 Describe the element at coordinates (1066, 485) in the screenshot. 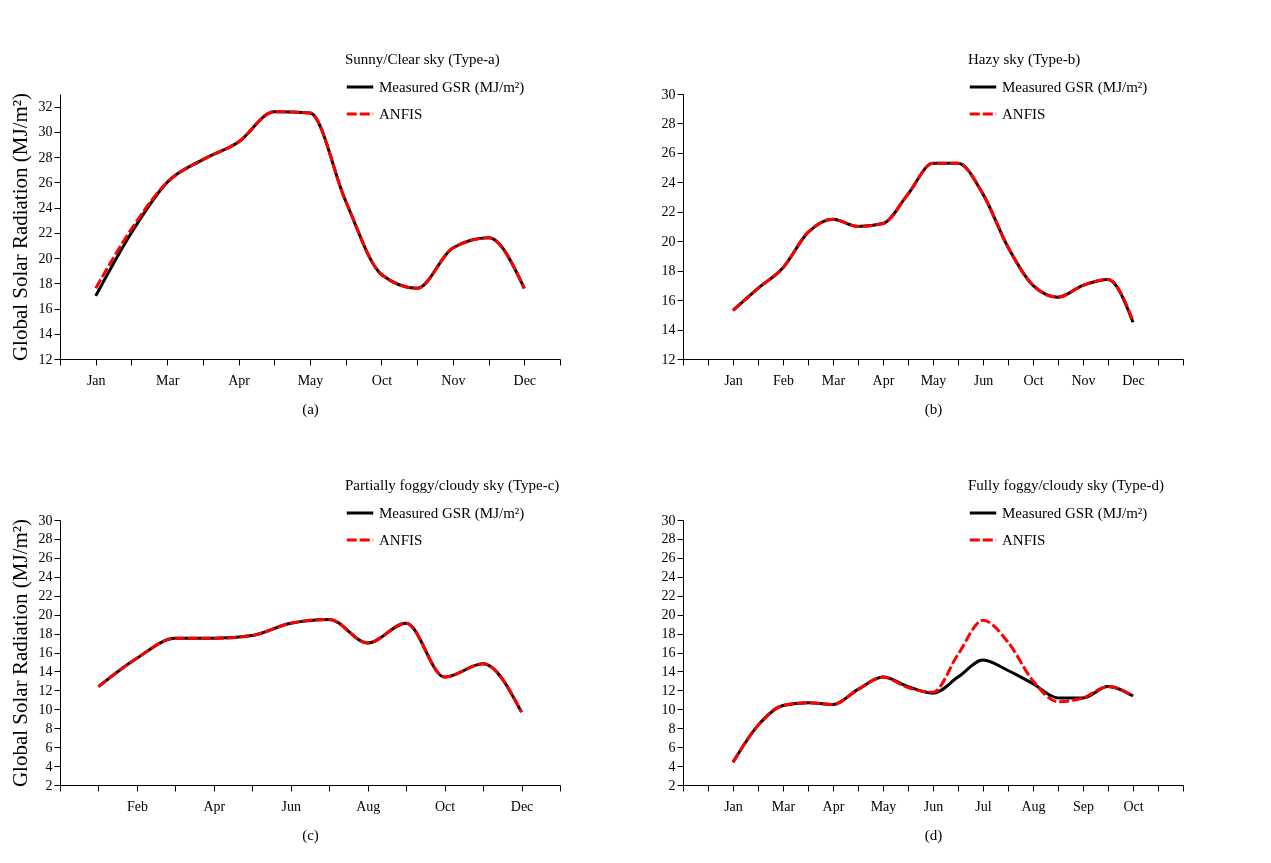

I see `legend-title: Fully foggy/cloudy sky (Type-d)` at that location.